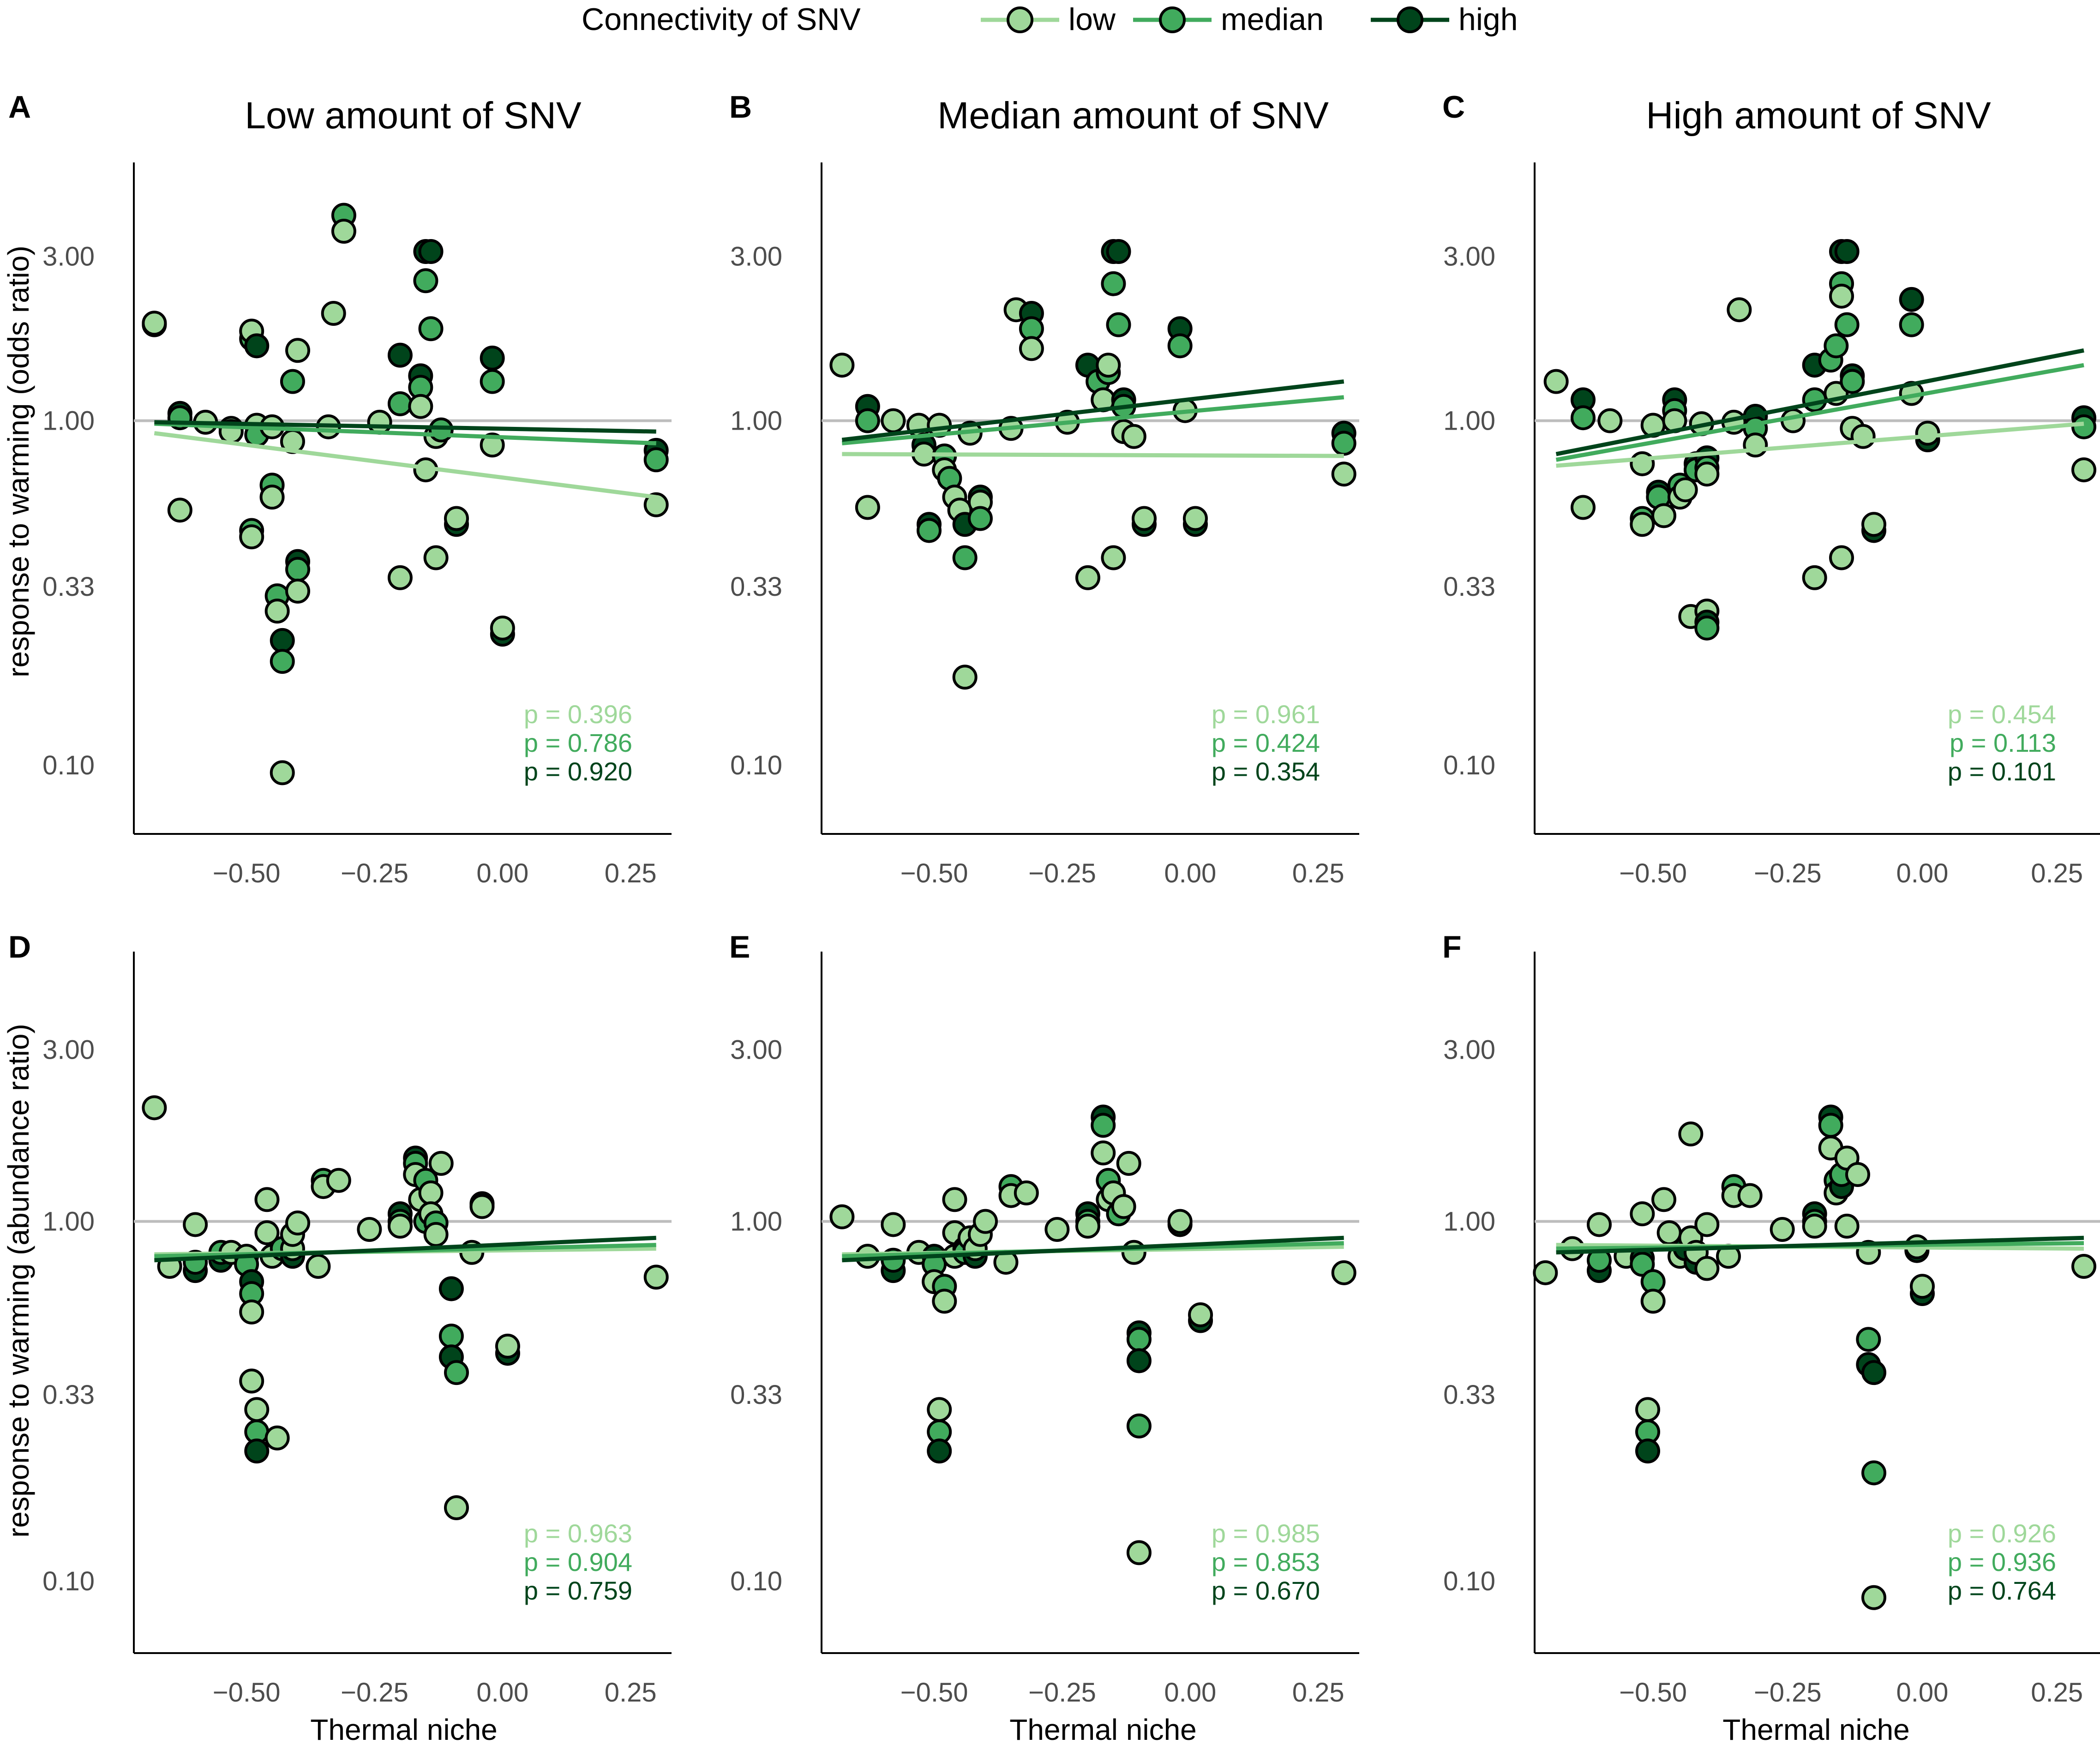 The width and height of the screenshot is (2100, 1744). I want to click on x-tick-label: −0.25, so click(374, 873).